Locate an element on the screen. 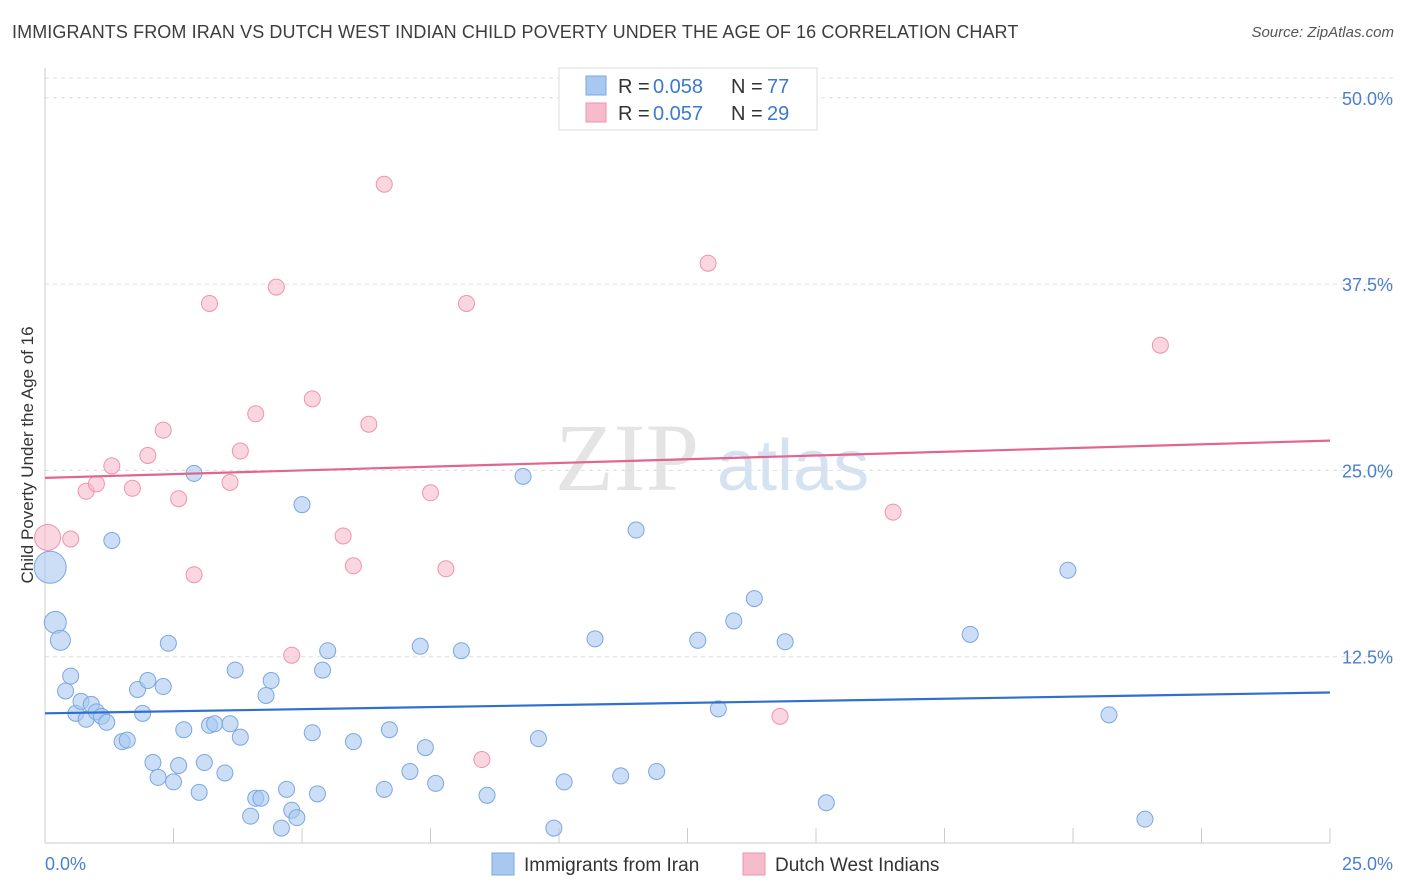 This screenshot has width=1406, height=892. x-tick-label-min: 0.0% is located at coordinates (65, 864).